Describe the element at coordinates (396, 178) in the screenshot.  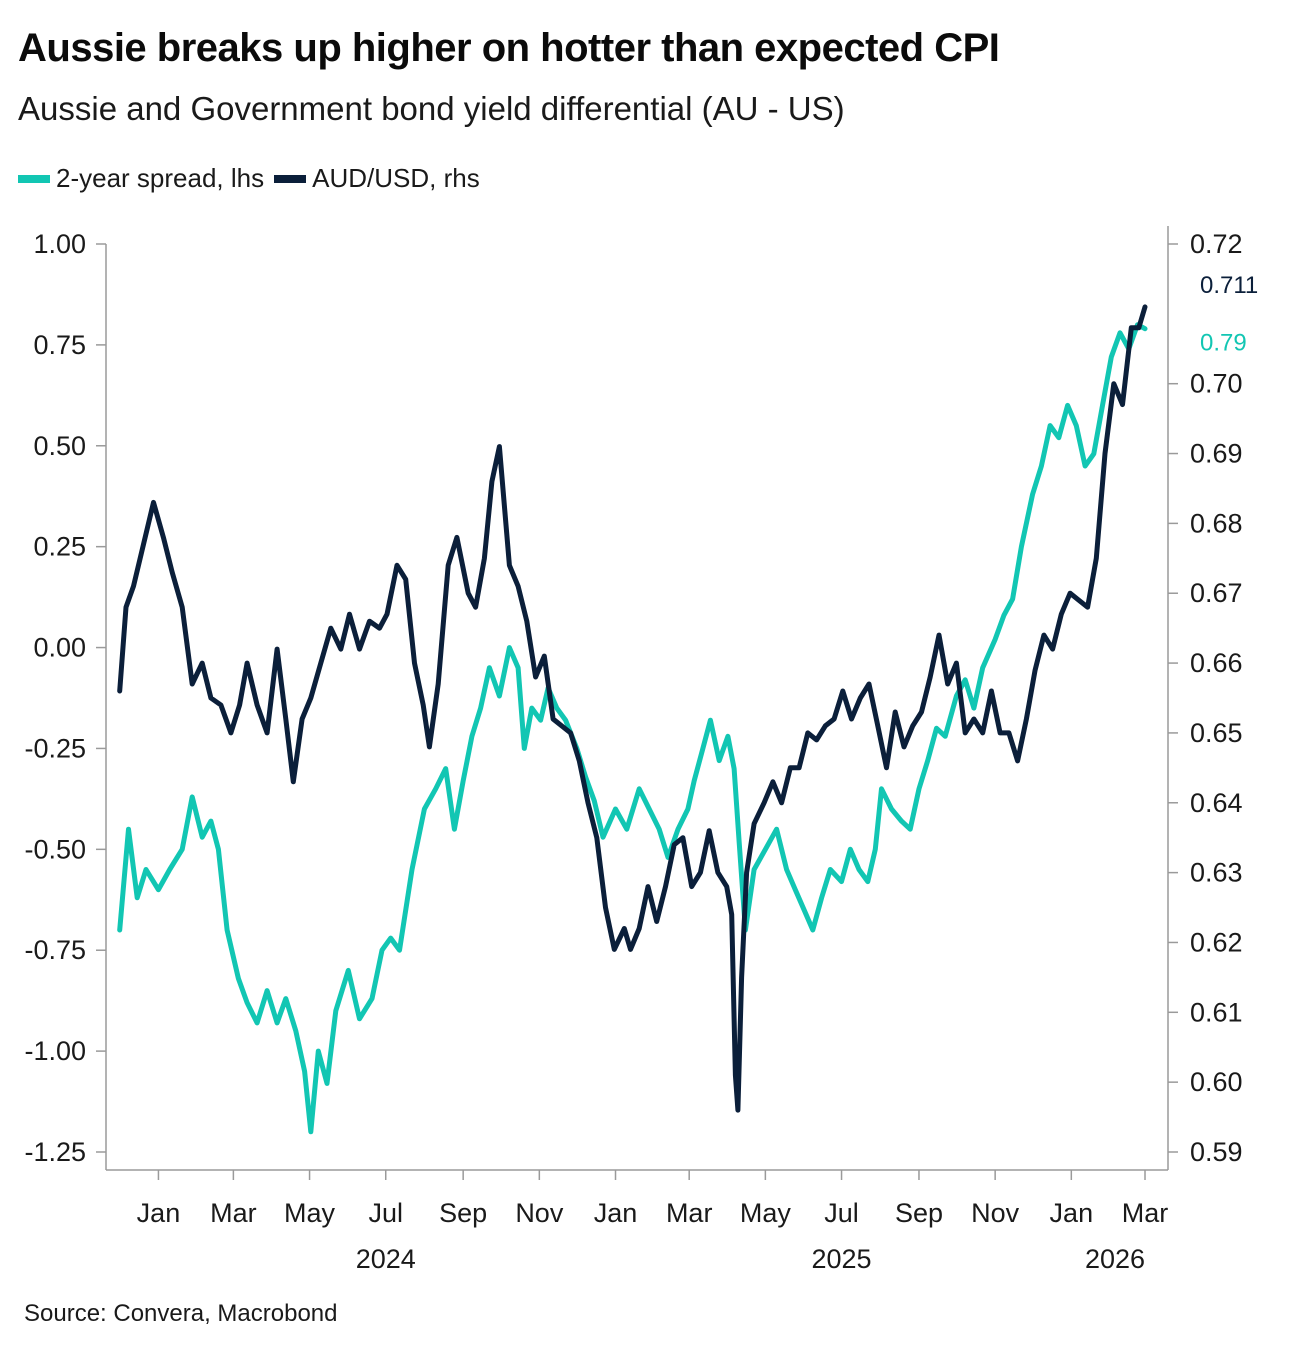
I see `legend-label-audusd: AUD/USD, rhs` at that location.